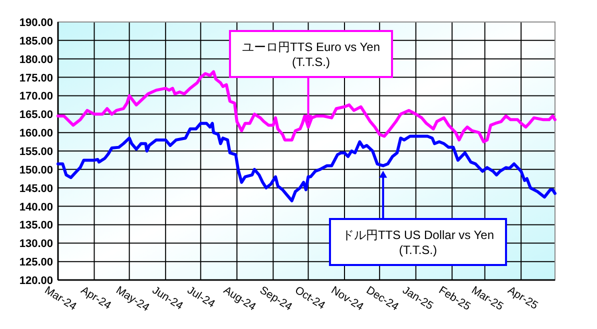 This screenshot has height=329, width=597. Describe the element at coordinates (36, 115) in the screenshot. I see `y-tick-label: 165.00` at that location.